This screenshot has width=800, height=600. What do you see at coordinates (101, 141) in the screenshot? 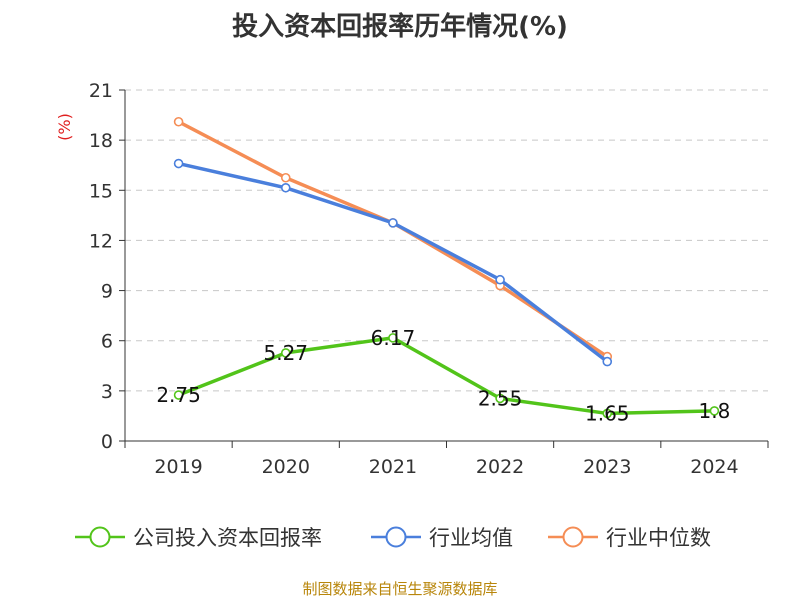
I see `y-tick-label: 18` at bounding box center [101, 141].